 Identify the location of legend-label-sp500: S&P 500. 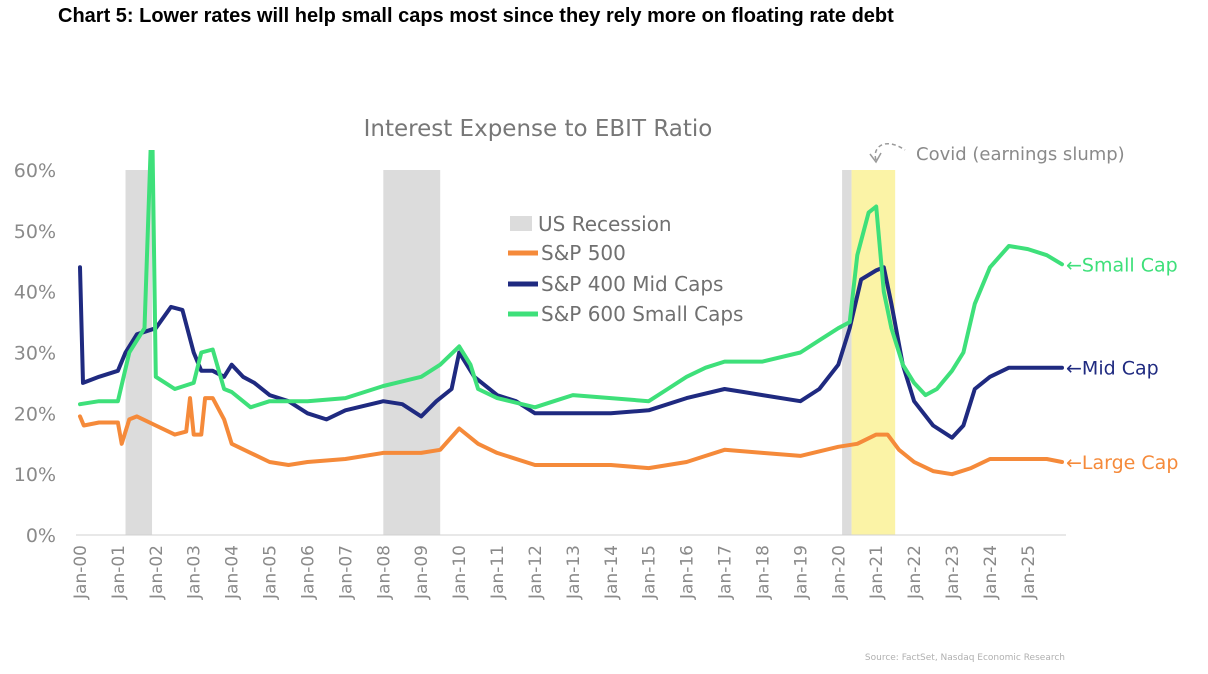
(583, 253).